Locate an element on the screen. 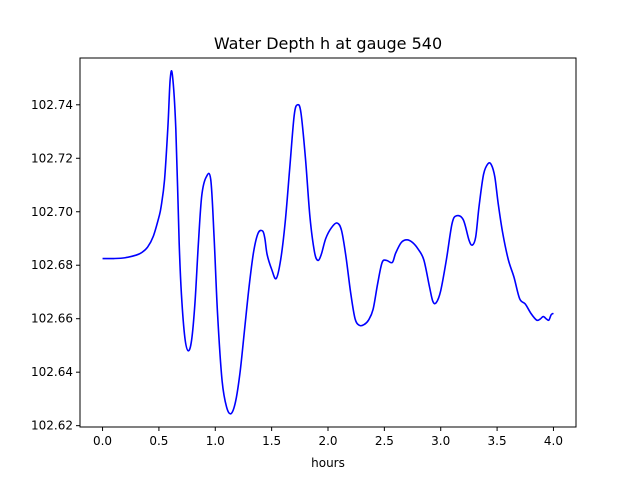 The image size is (640, 480). x-axis-ticks: 0.0 0.5 1.0 1.5 2.0 2.5 3.0 3.5 4.0 is located at coordinates (328, 437).